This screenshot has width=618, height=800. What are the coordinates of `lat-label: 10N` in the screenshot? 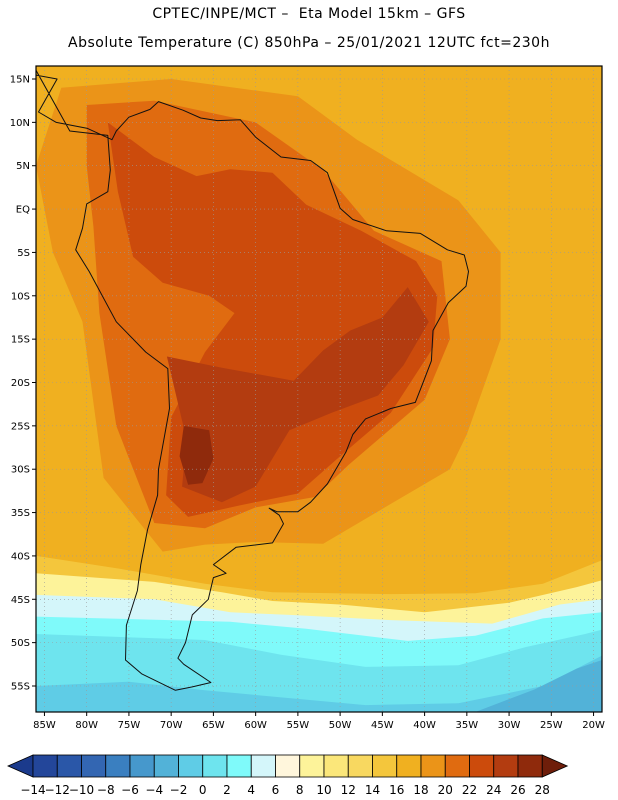 It's located at (20, 123).